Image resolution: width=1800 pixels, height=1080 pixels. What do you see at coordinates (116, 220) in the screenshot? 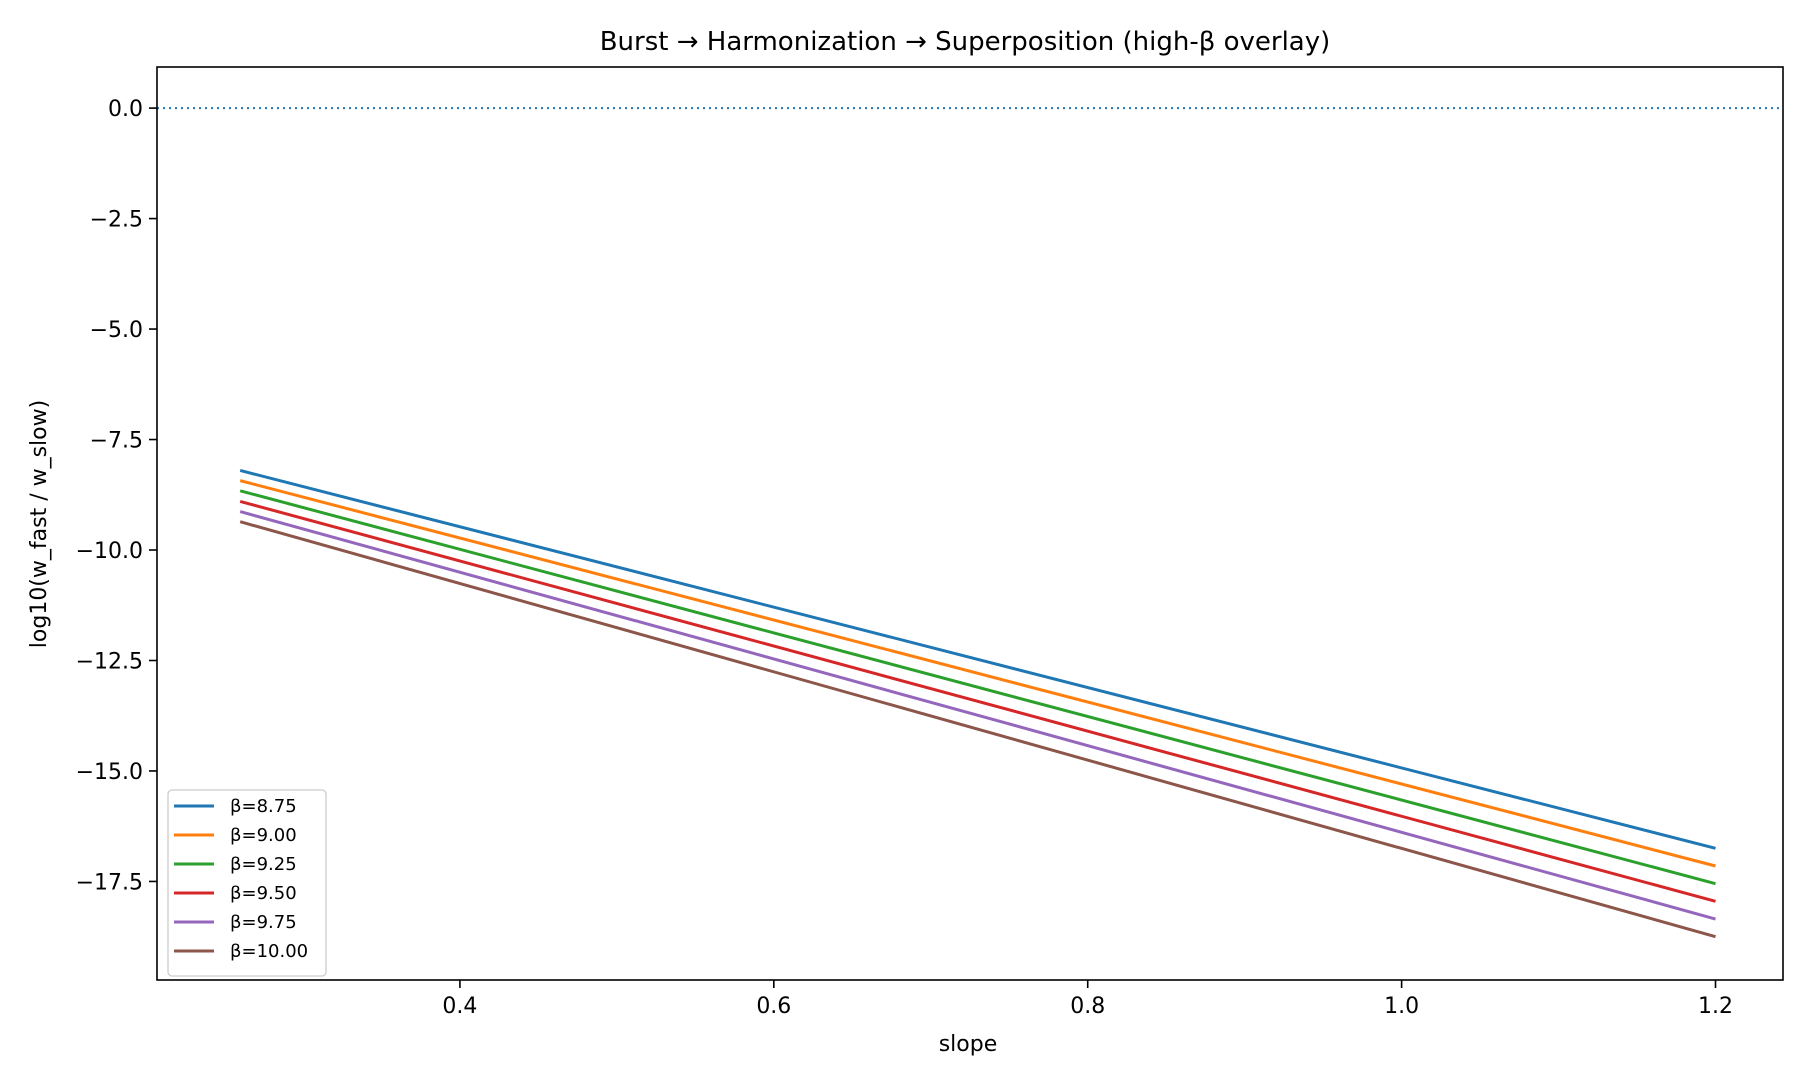
I see `y-tick-label: −2.5` at bounding box center [116, 220].